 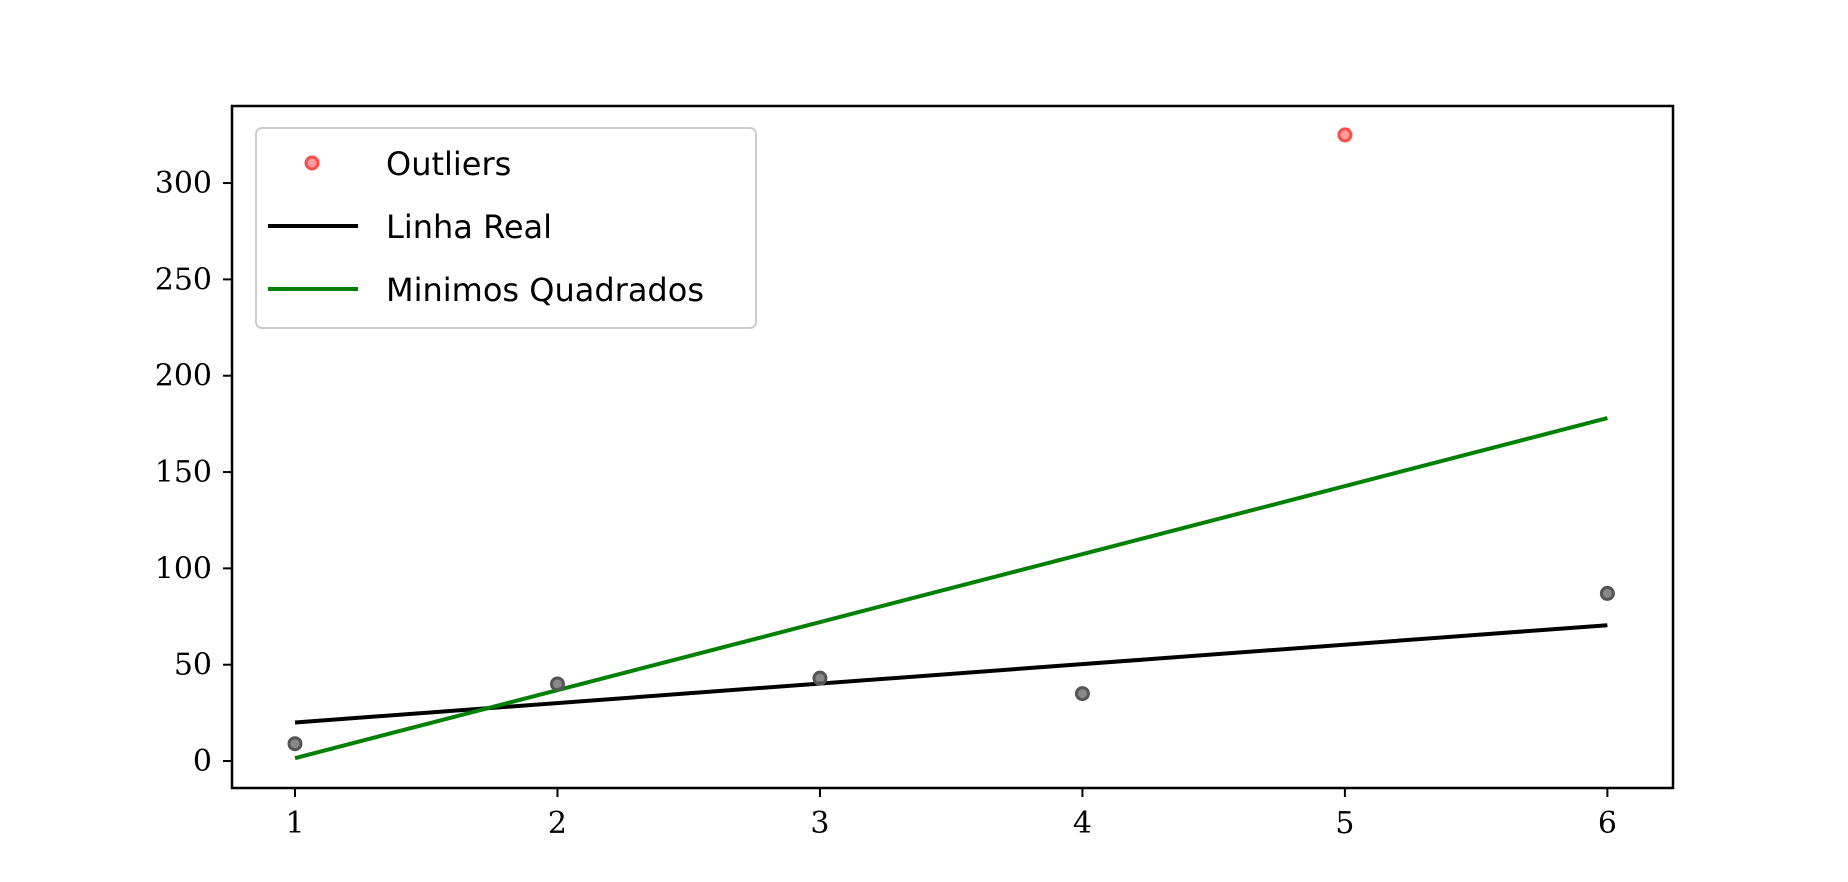 I want to click on legend-item-linha-real: Linha Real, so click(x=410, y=227).